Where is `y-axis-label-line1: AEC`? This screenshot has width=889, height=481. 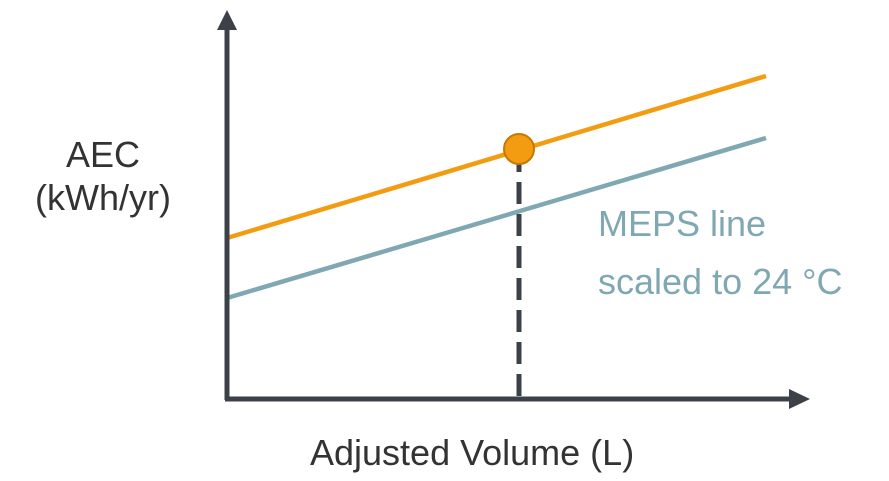 y-axis-label-line1: AEC is located at coordinates (103, 154).